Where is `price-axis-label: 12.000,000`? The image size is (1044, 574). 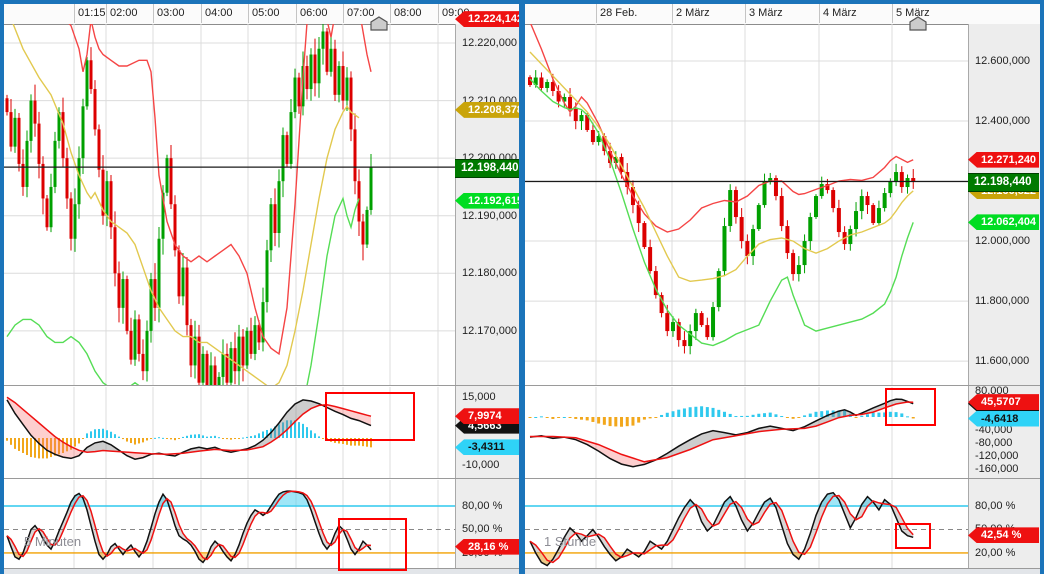 price-axis-label: 12.000,000 is located at coordinates (1003, 241).